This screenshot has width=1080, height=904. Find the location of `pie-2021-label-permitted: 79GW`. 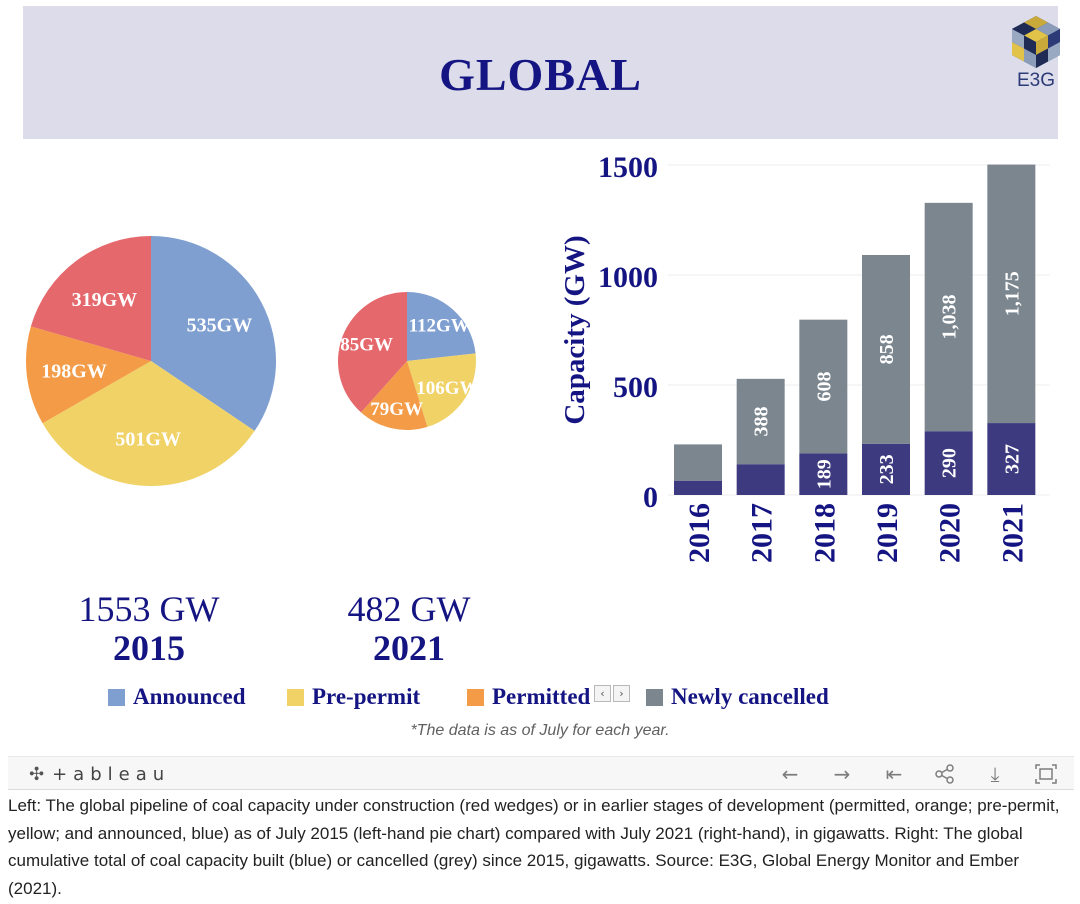

pie-2021-label-permitted: 79GW is located at coordinates (396, 409).